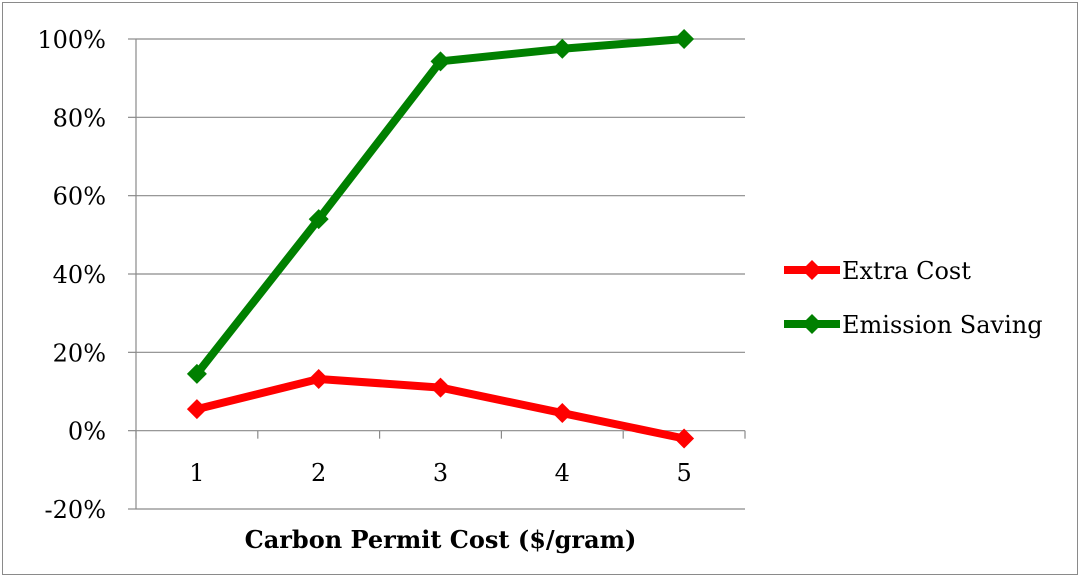  What do you see at coordinates (906, 271) in the screenshot?
I see `legend-label-extra-cost: Extra Cost` at bounding box center [906, 271].